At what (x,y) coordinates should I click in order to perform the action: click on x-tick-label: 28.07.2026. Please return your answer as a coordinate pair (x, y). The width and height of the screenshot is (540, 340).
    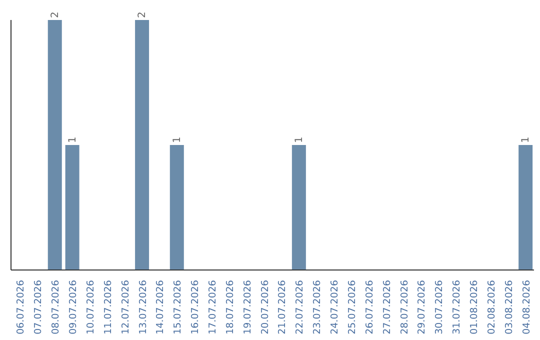
    Looking at the image, I should click on (404, 307).